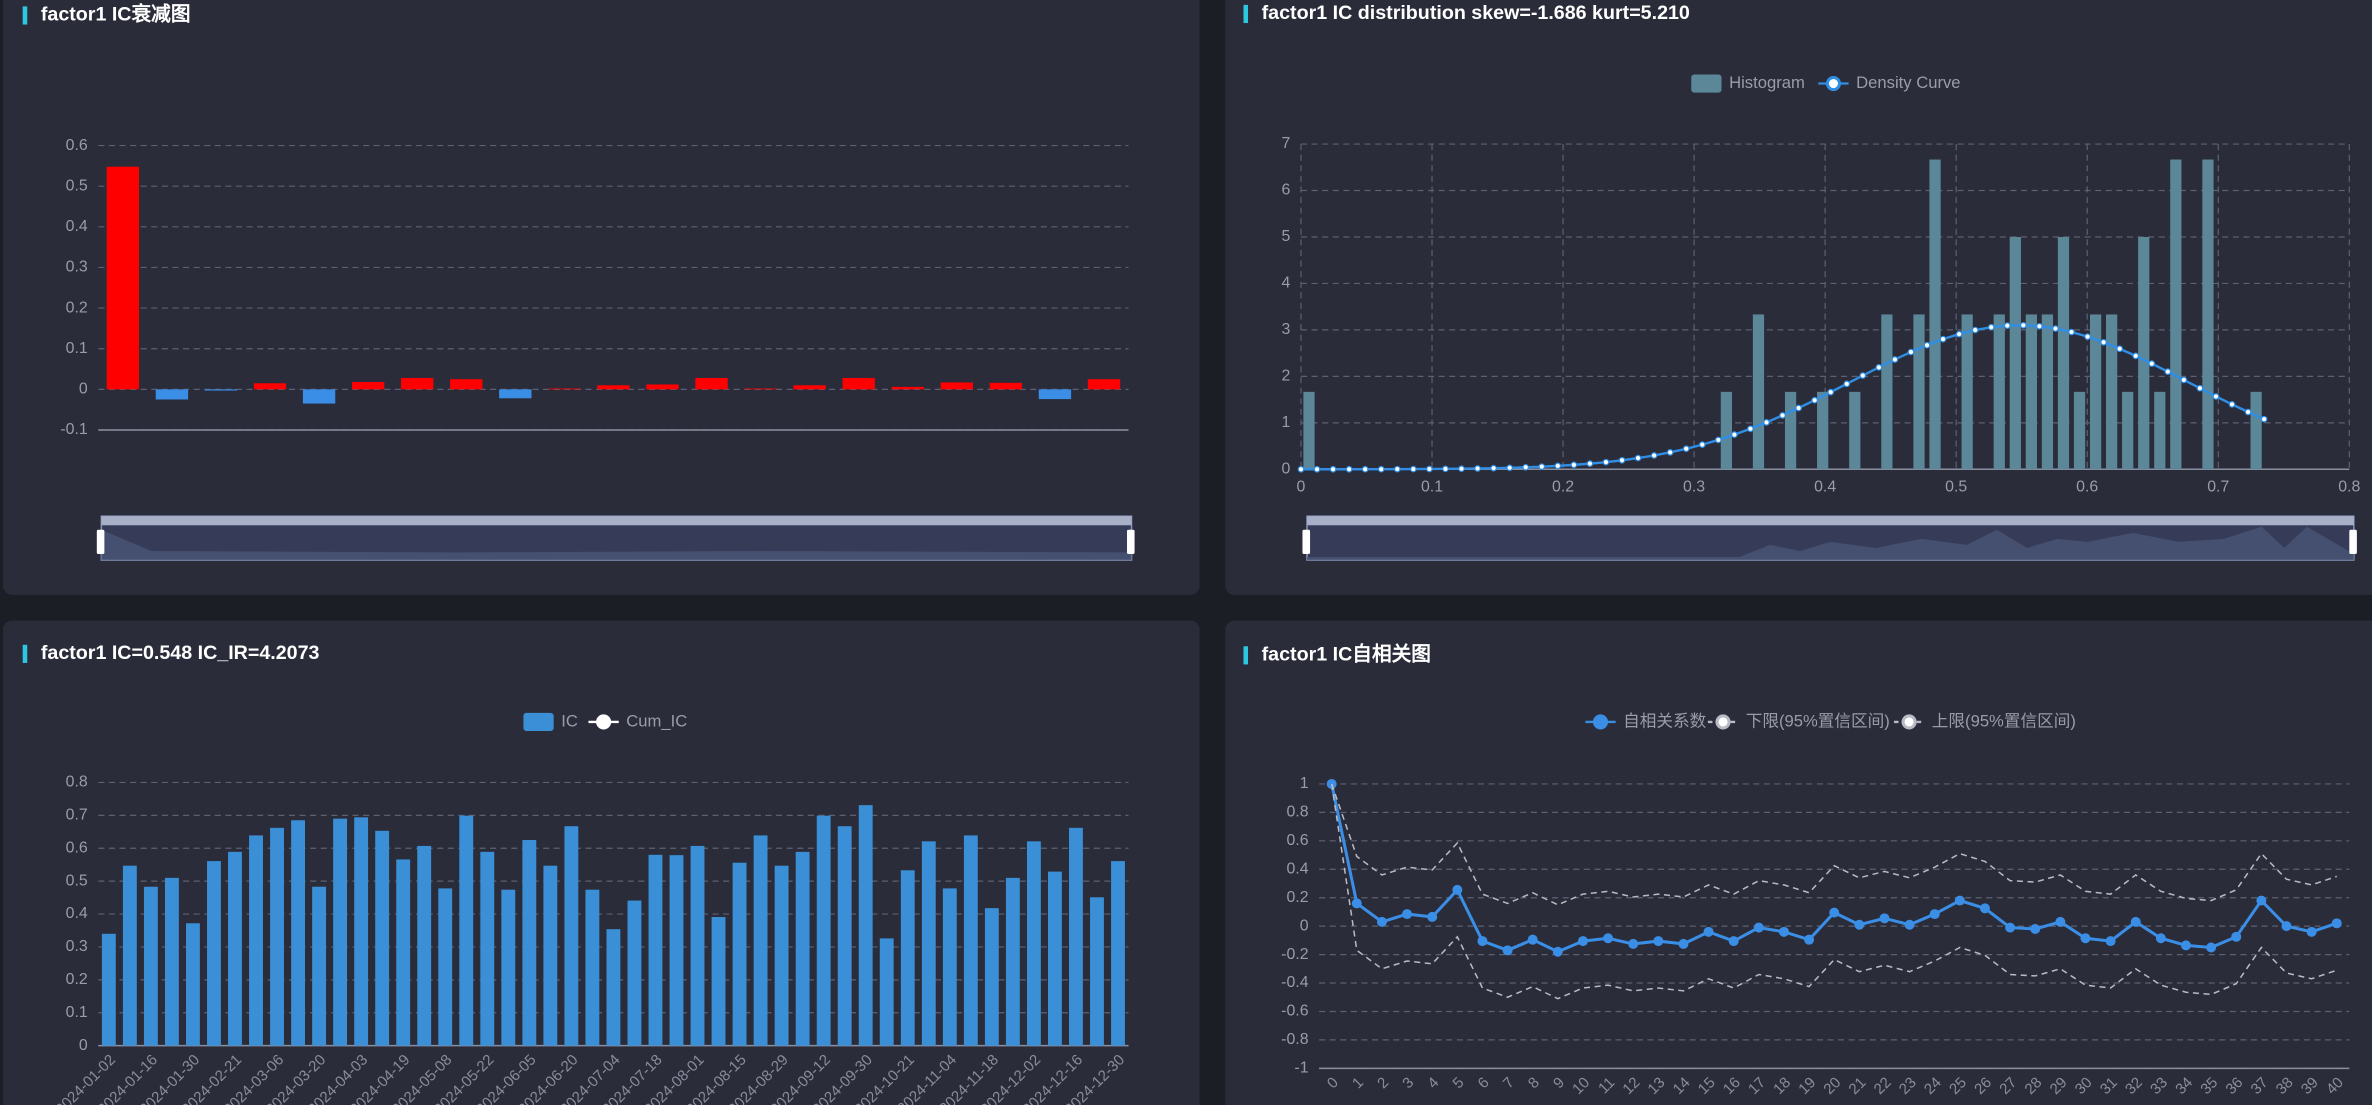 The height and width of the screenshot is (1105, 2372). Describe the element at coordinates (604, 722) in the screenshot. I see `legend-marker` at that location.